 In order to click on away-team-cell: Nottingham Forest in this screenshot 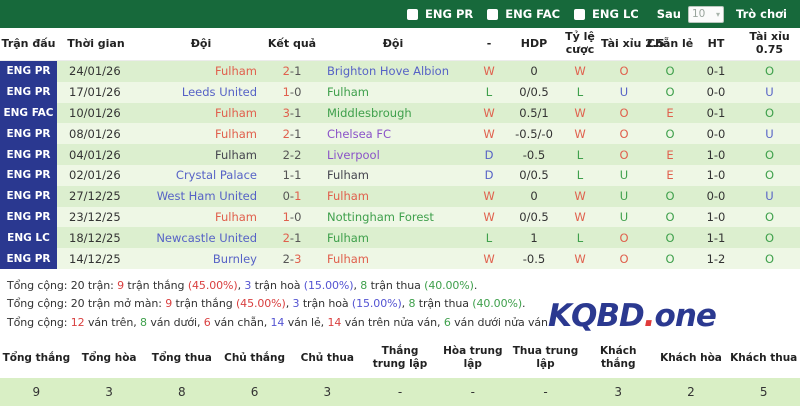, I will do `click(393, 217)`.